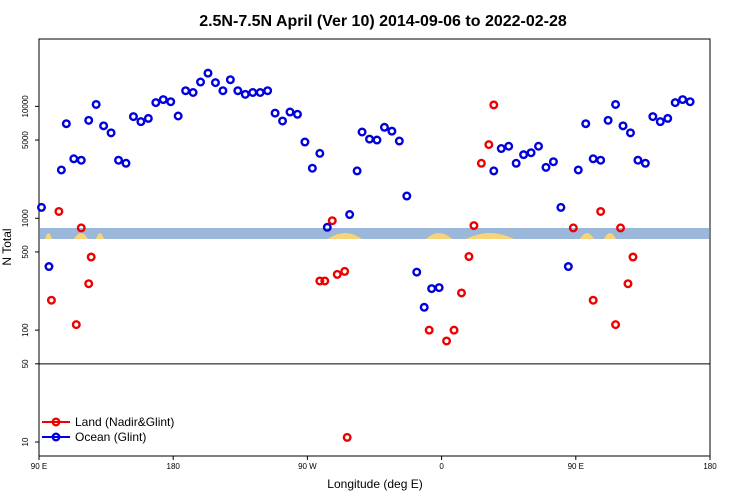  What do you see at coordinates (110, 437) in the screenshot?
I see `legend-label-ocean: Ocean (Glint)` at bounding box center [110, 437].